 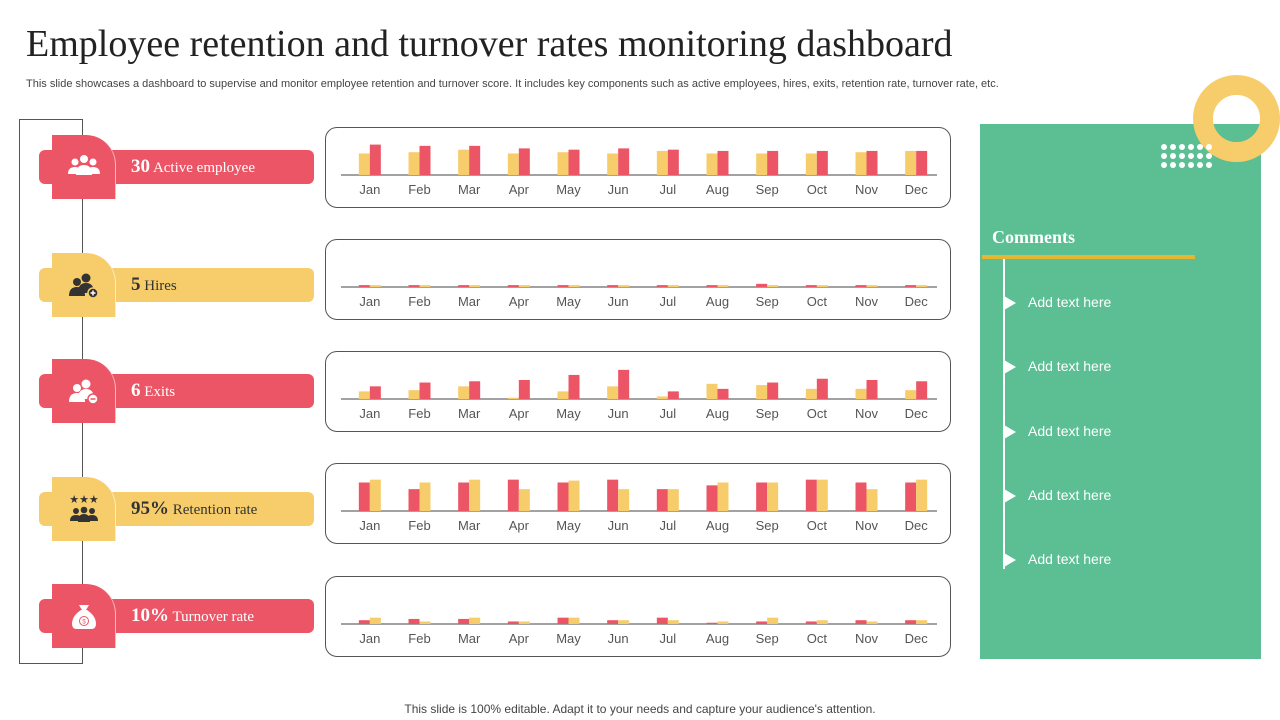 I want to click on metric-name: Hires, so click(x=160, y=286).